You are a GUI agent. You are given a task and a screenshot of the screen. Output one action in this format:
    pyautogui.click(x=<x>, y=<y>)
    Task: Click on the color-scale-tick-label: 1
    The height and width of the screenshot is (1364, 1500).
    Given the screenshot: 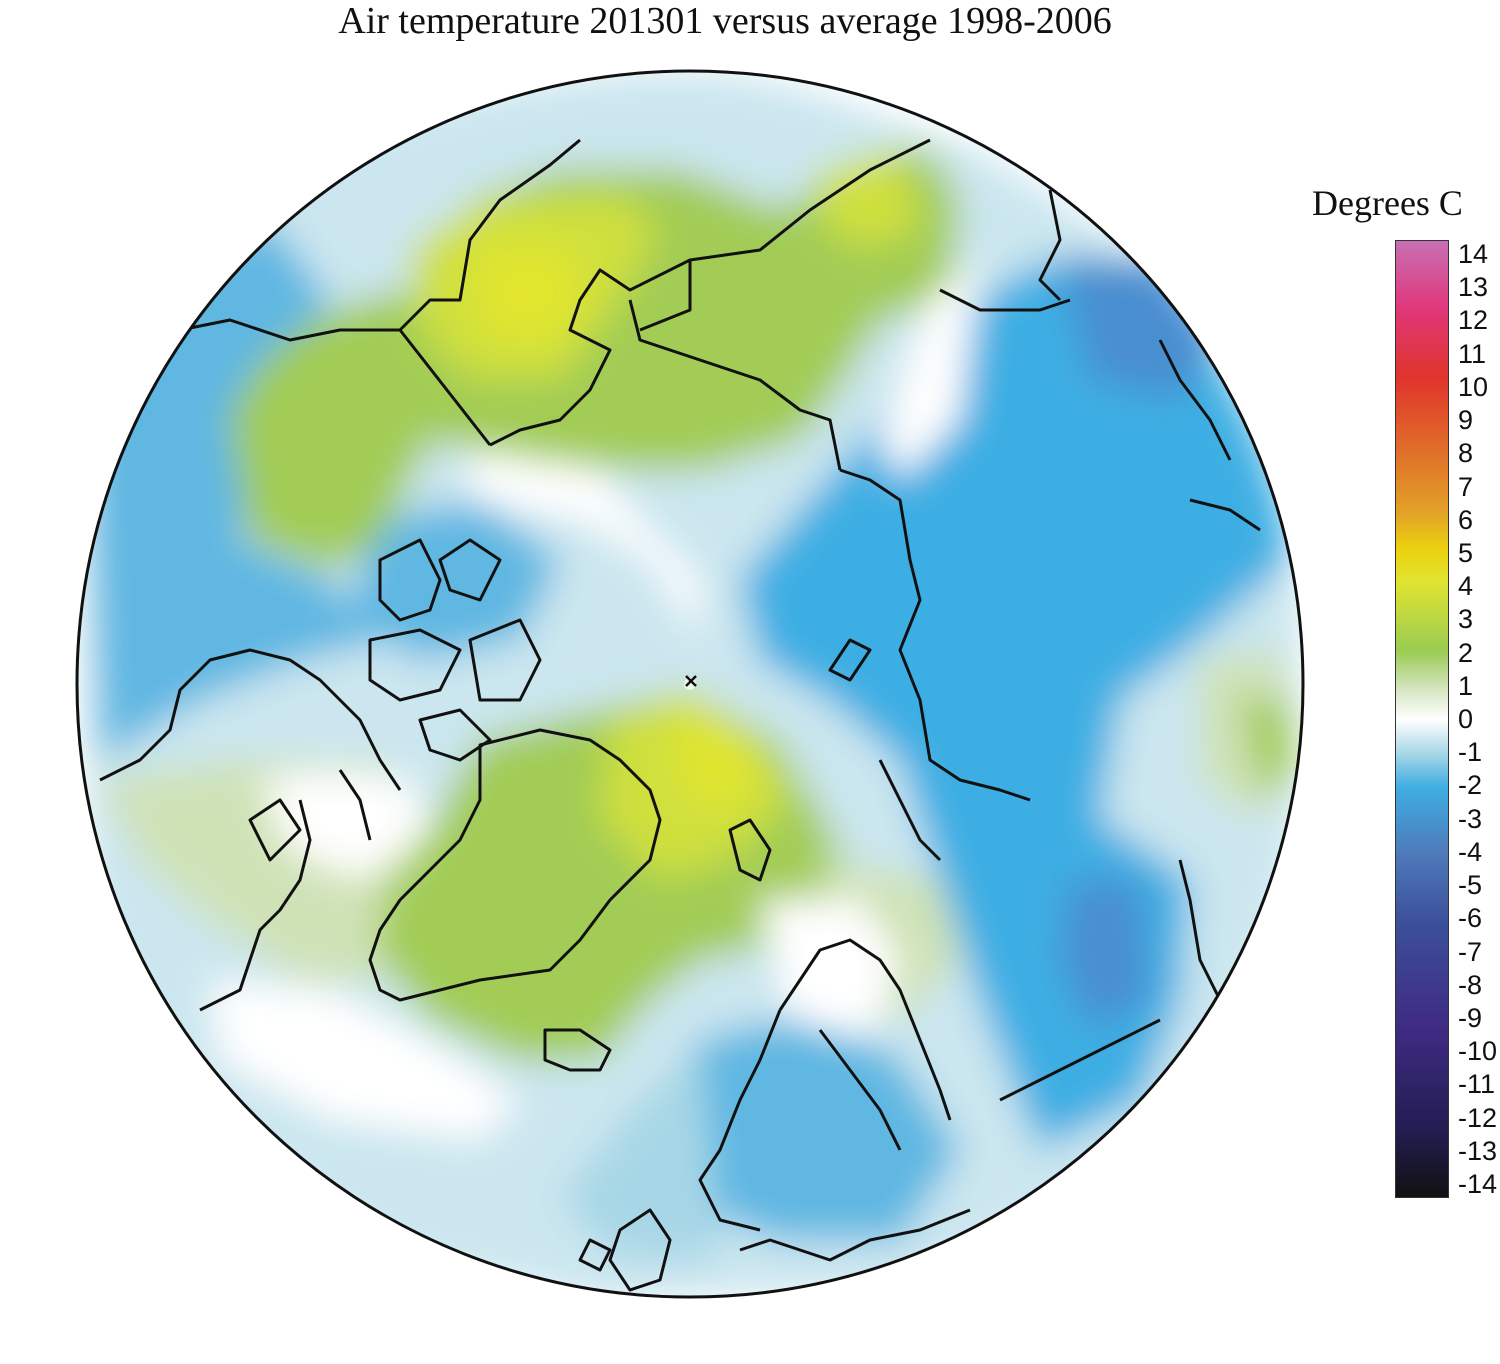 What is the action you would take?
    pyautogui.click(x=1466, y=685)
    